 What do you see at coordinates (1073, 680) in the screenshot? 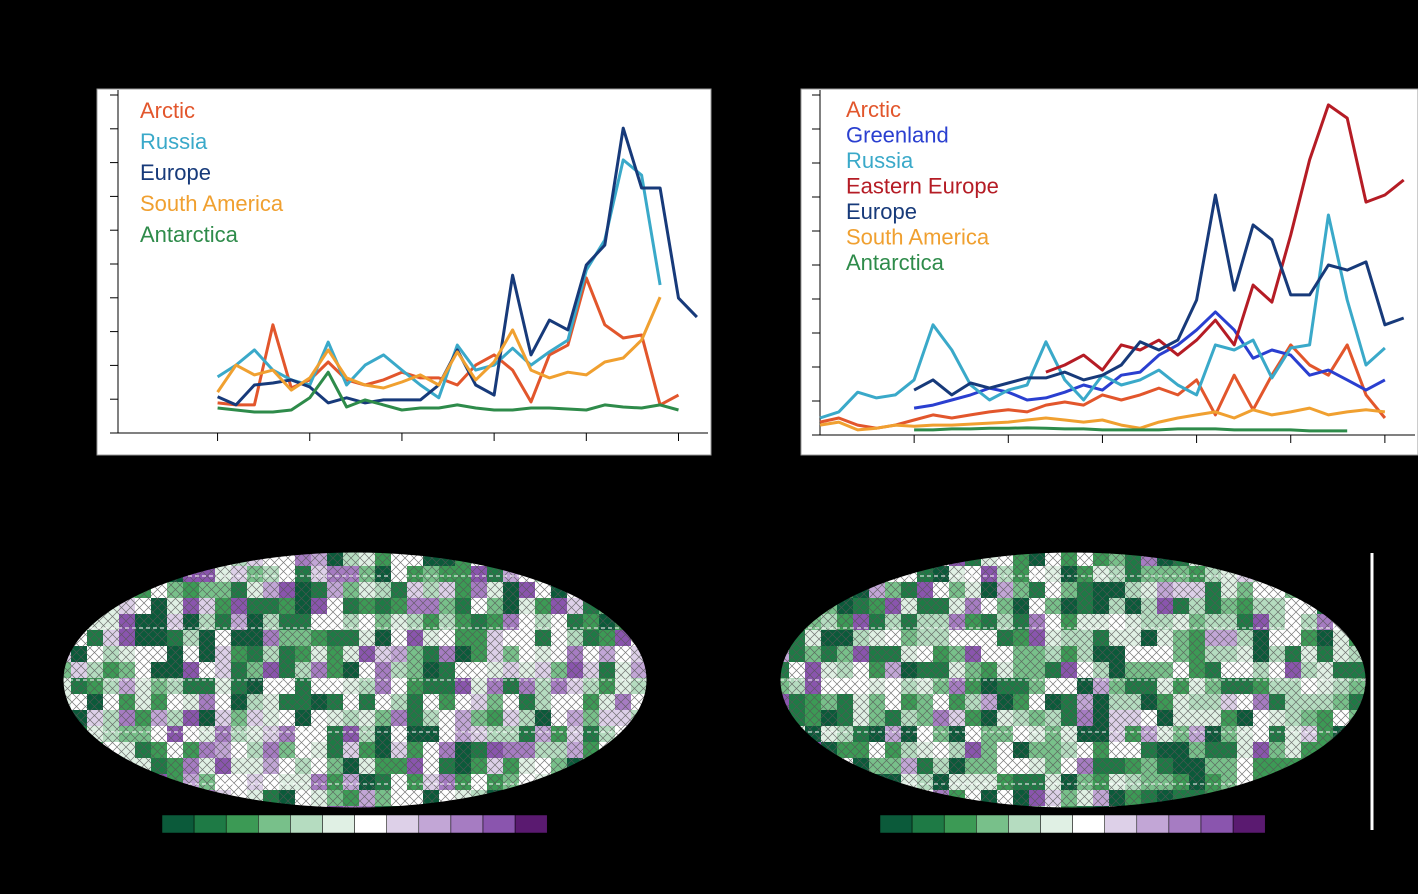
I see `map` at bounding box center [1073, 680].